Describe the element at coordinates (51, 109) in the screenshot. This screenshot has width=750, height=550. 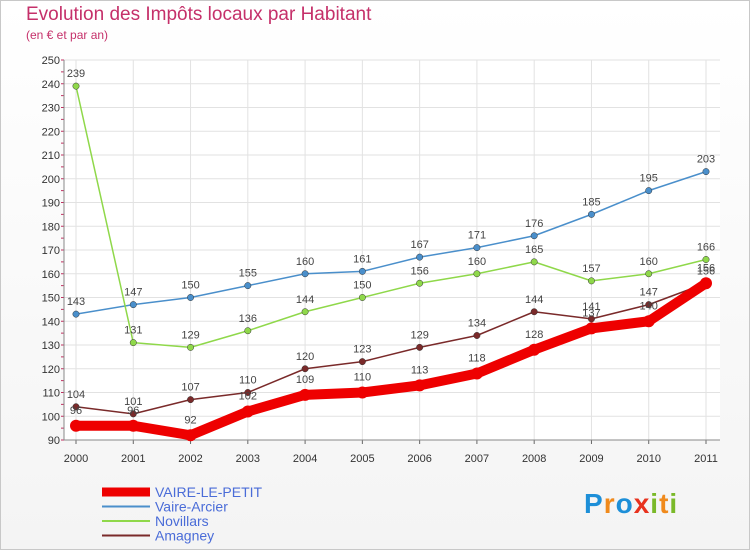
I see `y-tick-label: 230` at that location.